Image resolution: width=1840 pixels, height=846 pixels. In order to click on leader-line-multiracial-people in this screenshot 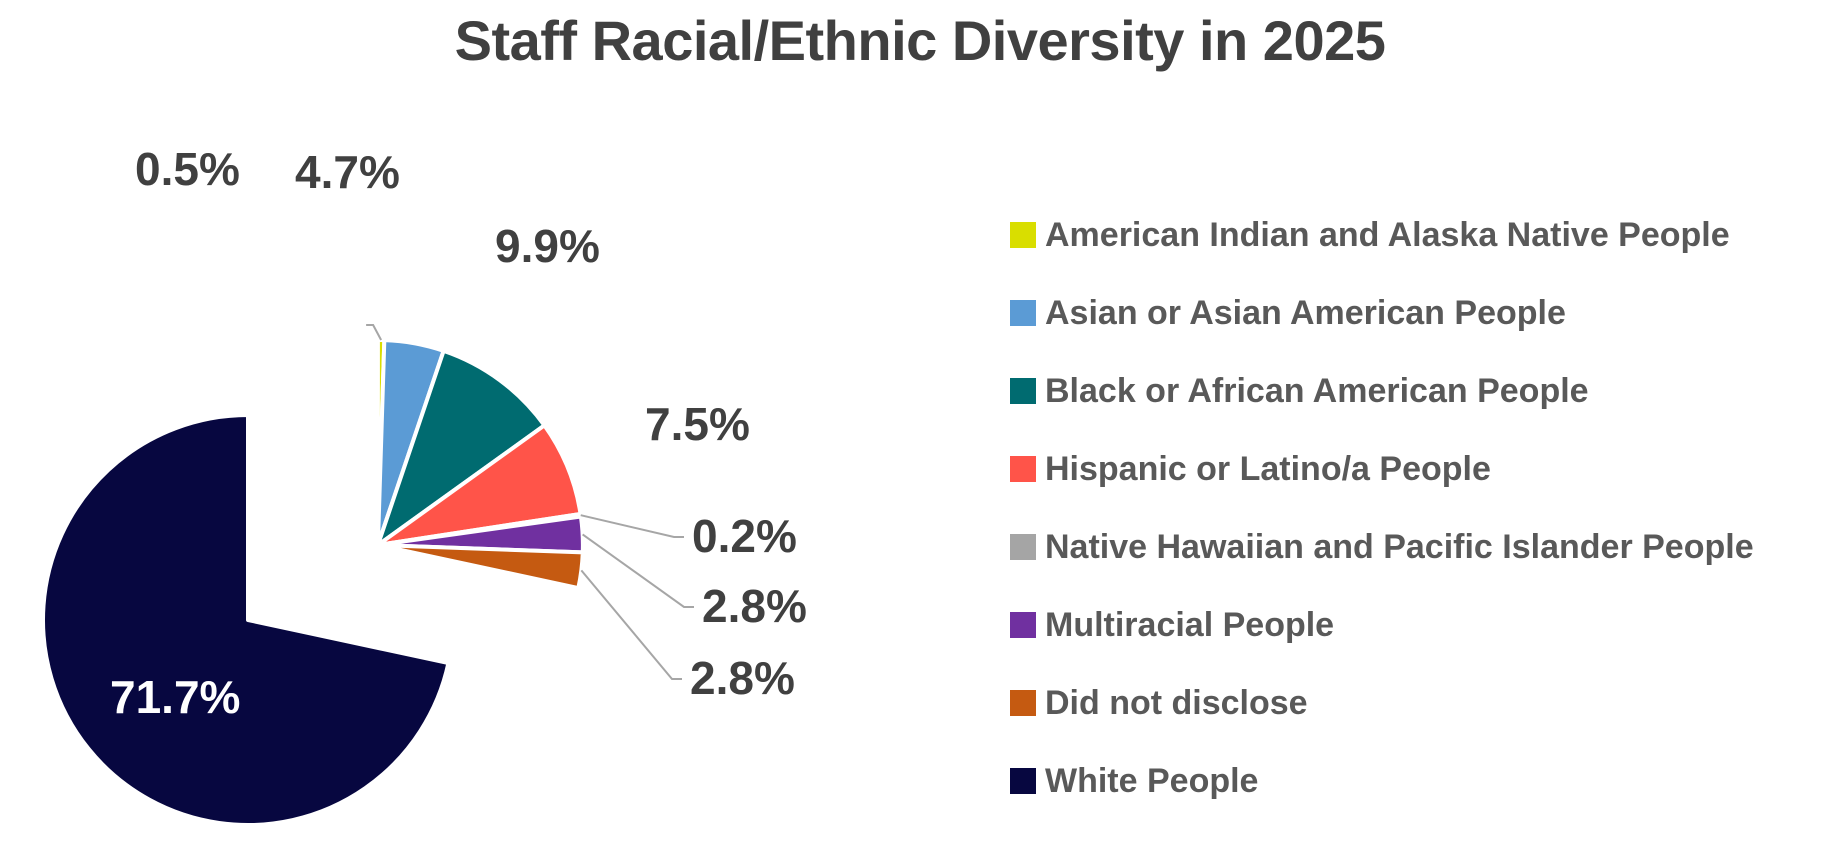, I will do `click(638, 570)`.